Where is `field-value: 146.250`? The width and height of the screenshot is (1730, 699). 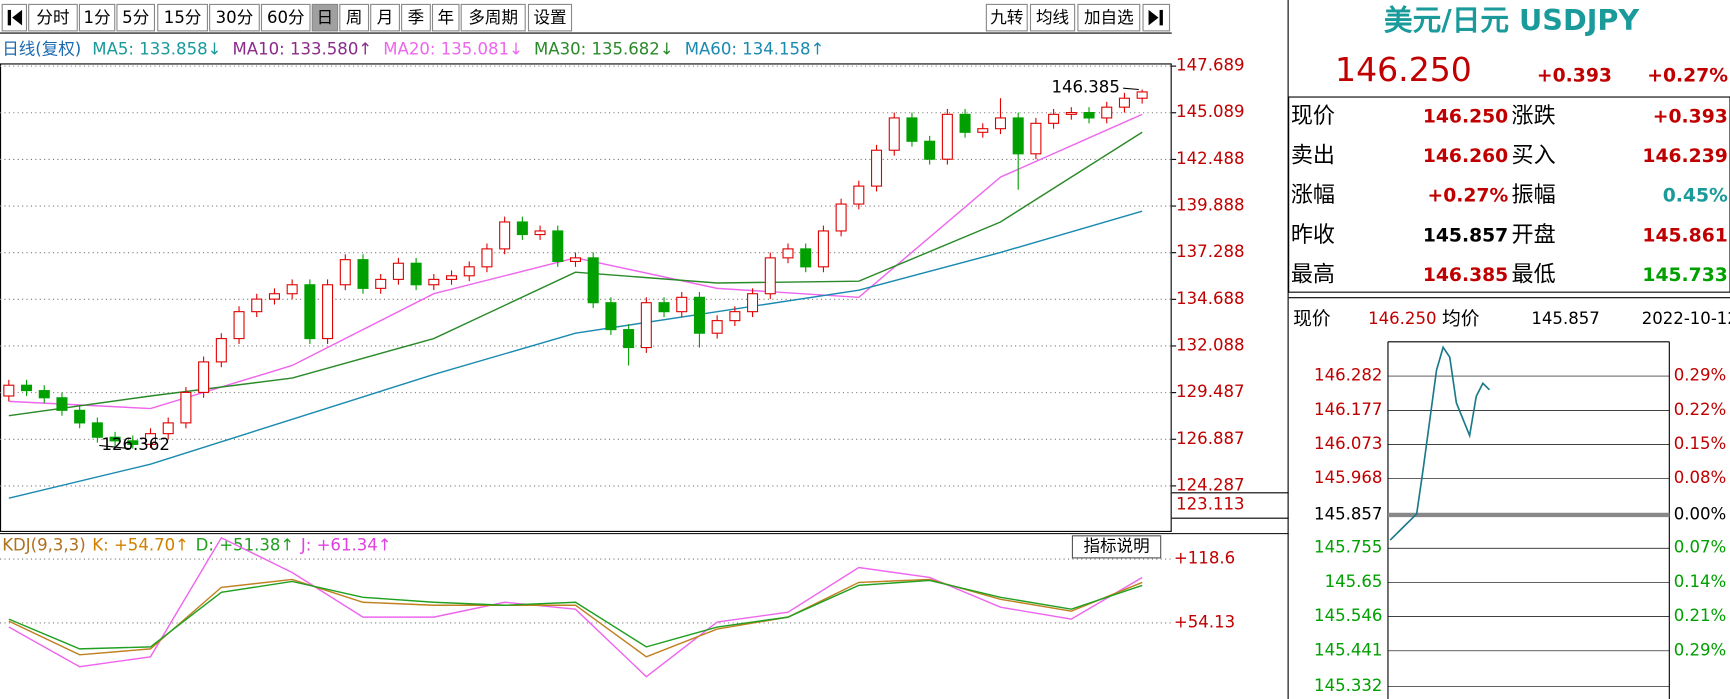 field-value: 146.250 is located at coordinates (1465, 116).